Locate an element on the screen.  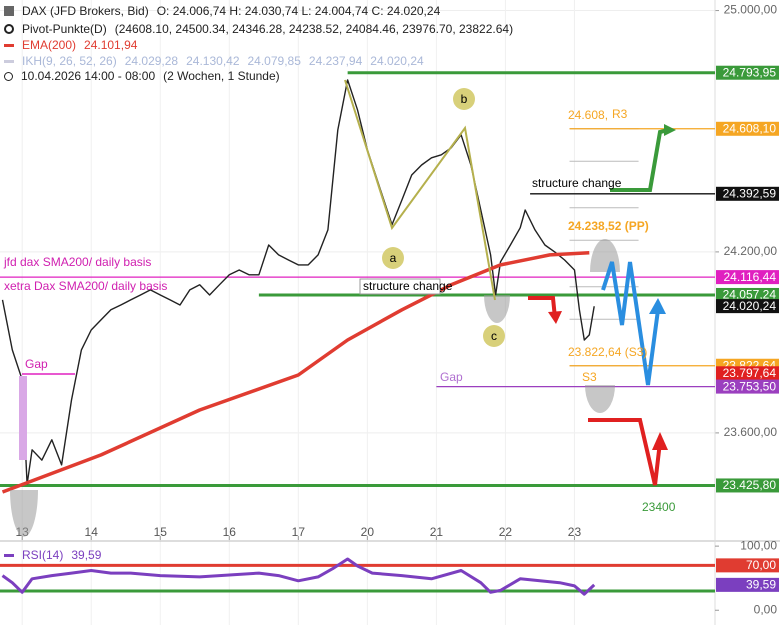
y-tick-label: 23.600,00 is located at coordinates (751, 432).